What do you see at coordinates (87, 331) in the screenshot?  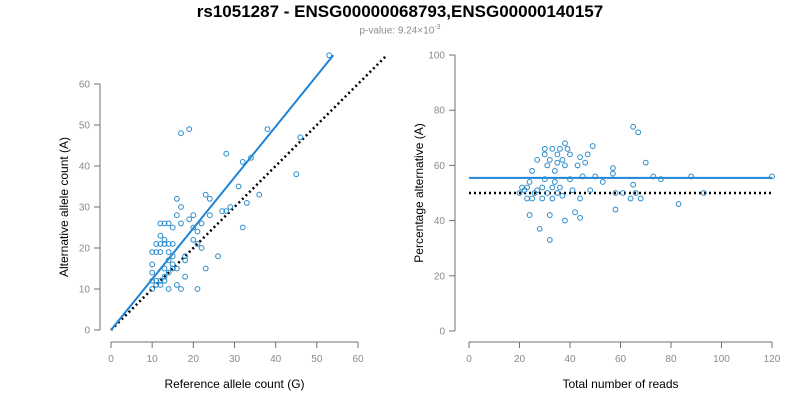 I see `left-y-tick-label: 0` at bounding box center [87, 331].